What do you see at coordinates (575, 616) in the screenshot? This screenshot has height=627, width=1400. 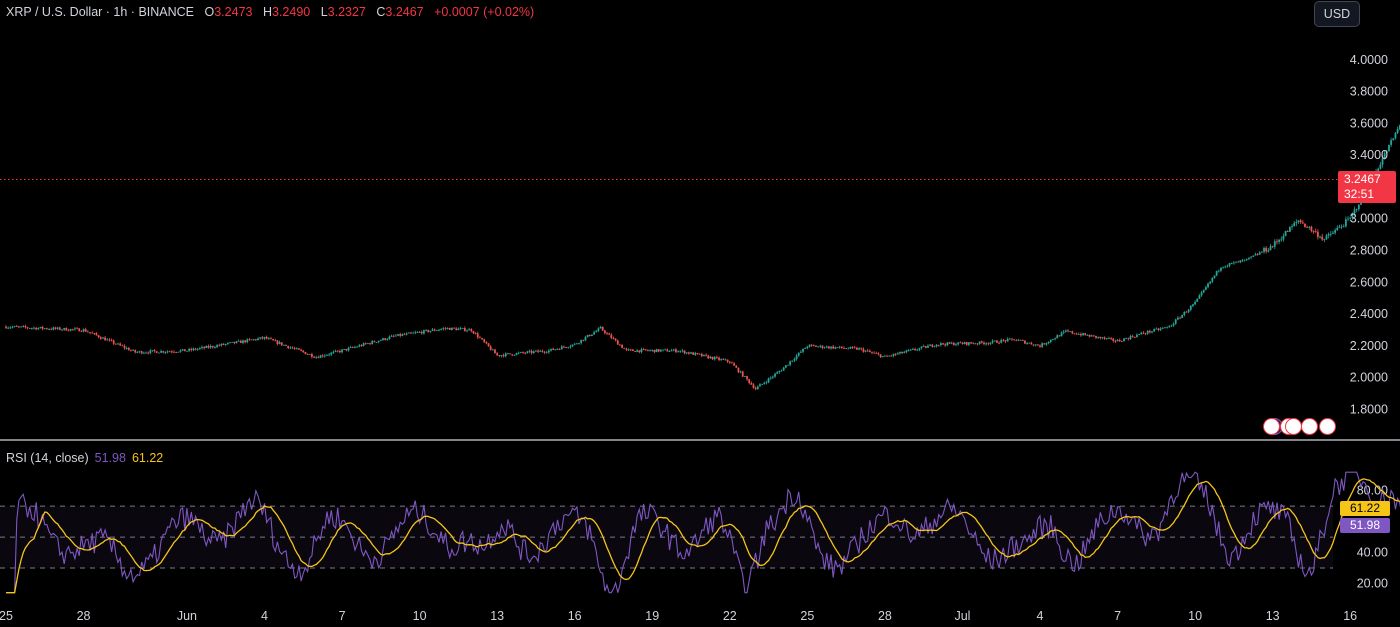 I see `time-tick-label: 16` at bounding box center [575, 616].